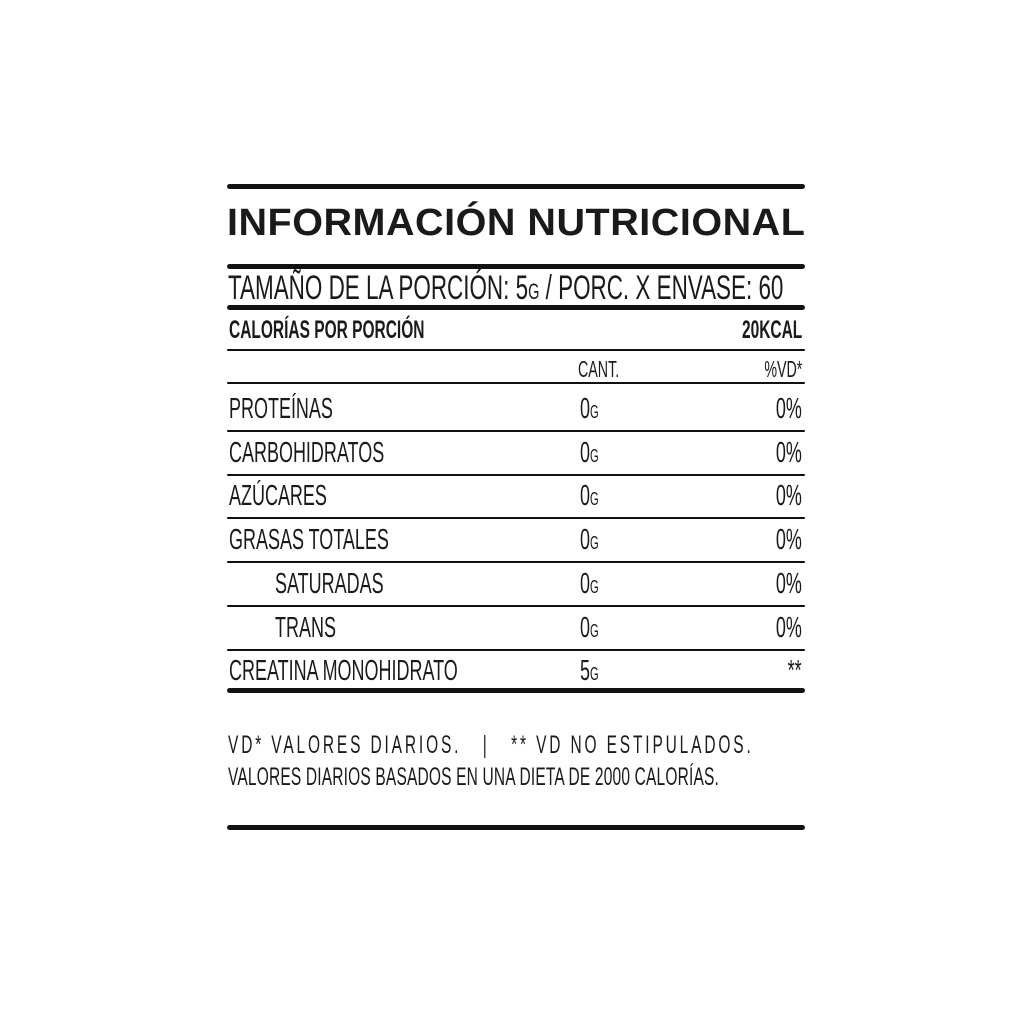 Image resolution: width=1024 pixels, height=1024 pixels. What do you see at coordinates (378, 288) in the screenshot?
I see `serving-label: TAMAÑO DE LA PORCIÓN: 5` at bounding box center [378, 288].